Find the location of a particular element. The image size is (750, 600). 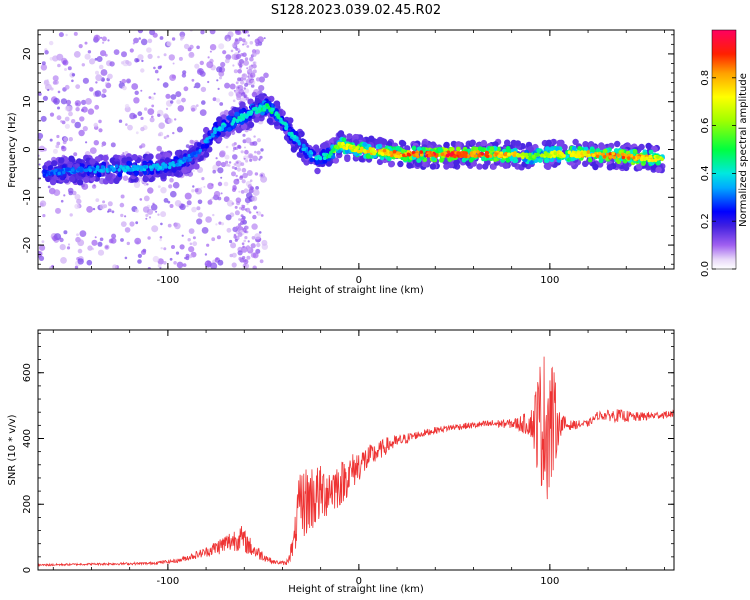

spectrogram-y-label: Frequency (Hz) is located at coordinates (12, 150).